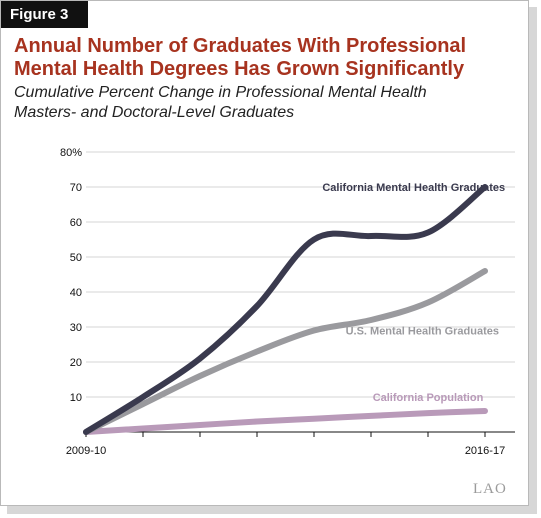 The height and width of the screenshot is (518, 541). I want to click on y-tick-label-40: 40, so click(76, 293).